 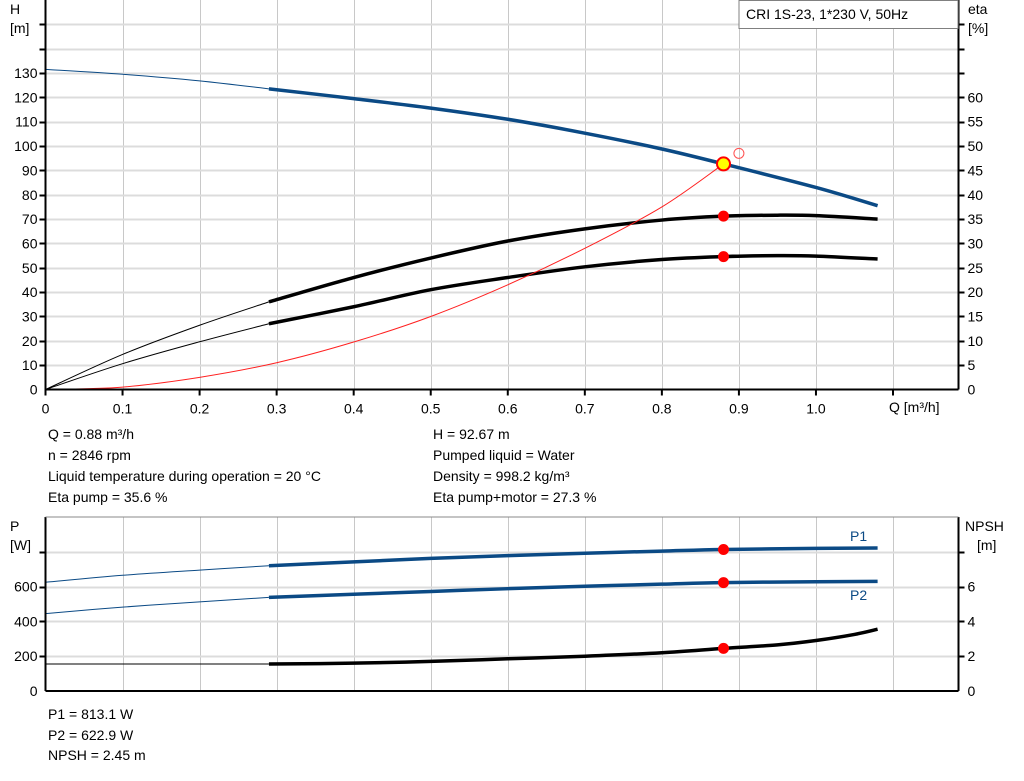 I want to click on chart-title: CRI 1S-23, 1*230 V, 50Hz, so click(x=827, y=14).